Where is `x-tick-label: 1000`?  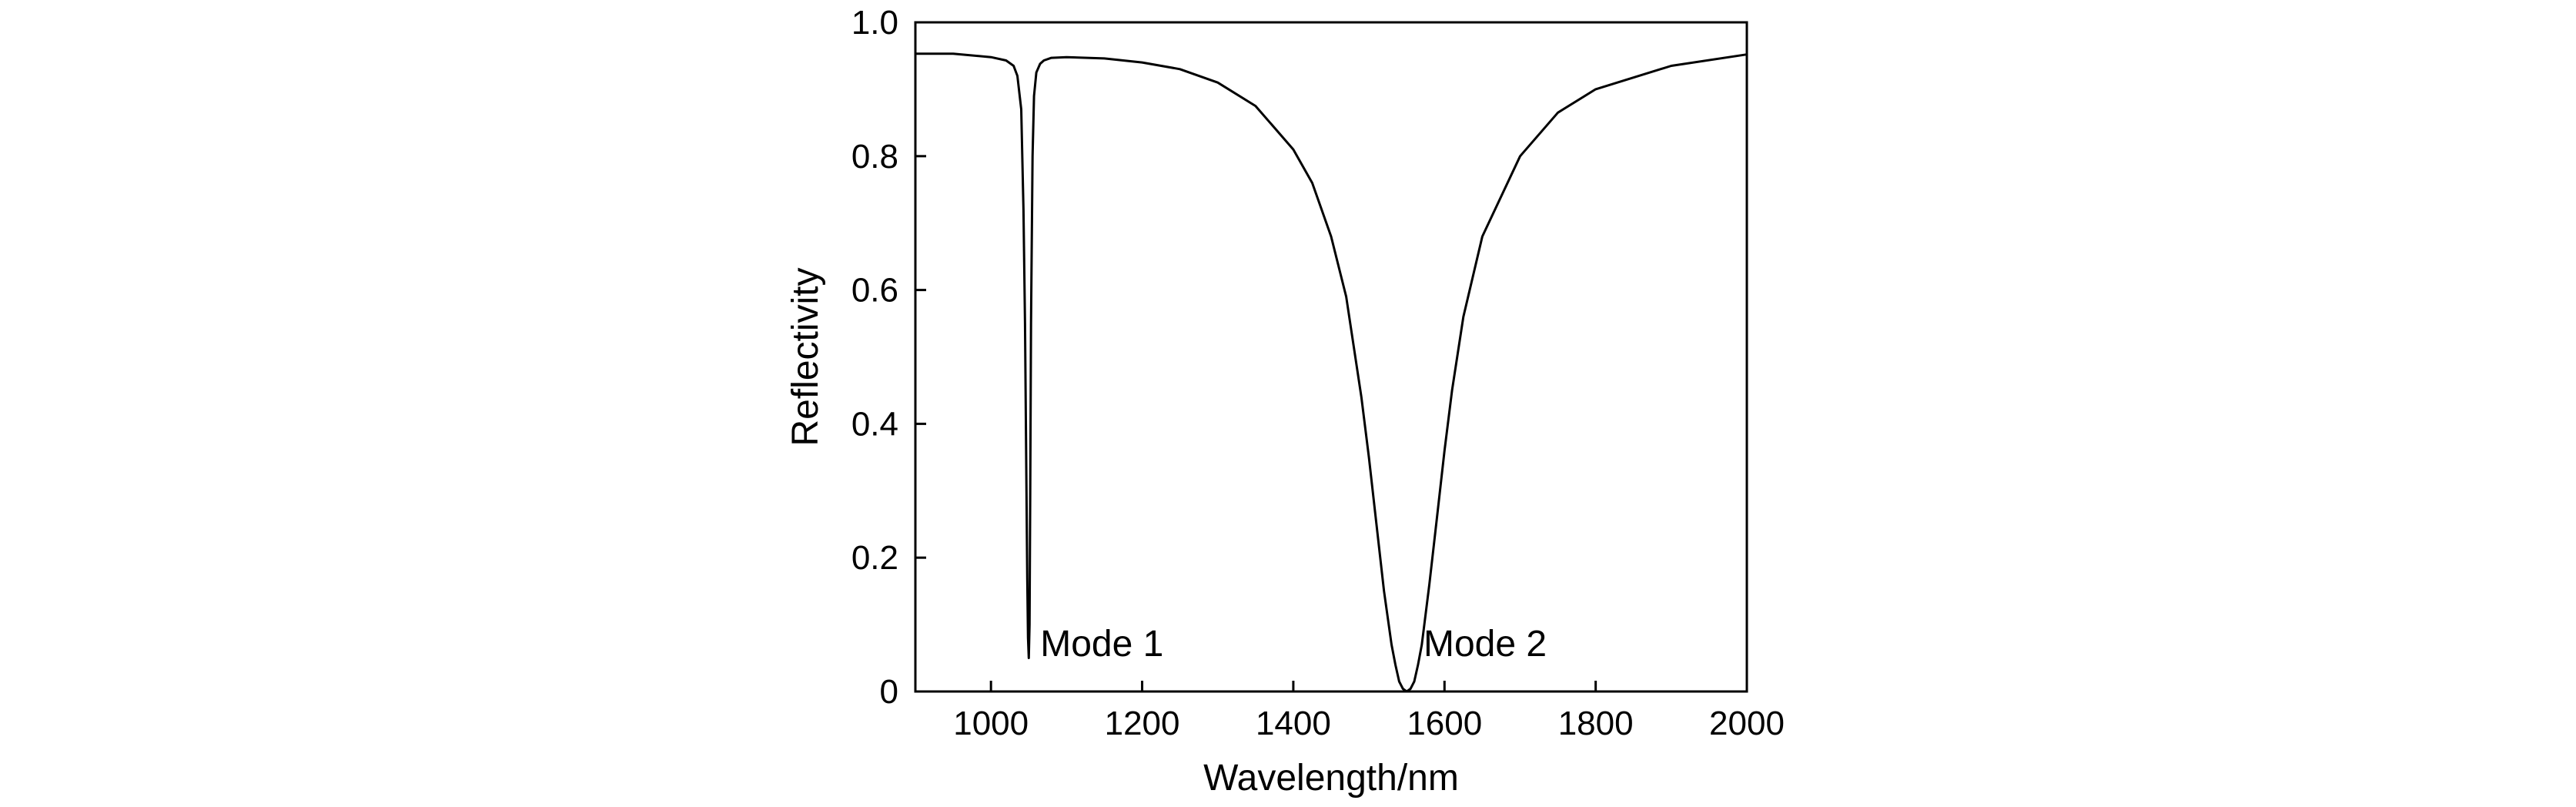 x-tick-label: 1000 is located at coordinates (991, 724).